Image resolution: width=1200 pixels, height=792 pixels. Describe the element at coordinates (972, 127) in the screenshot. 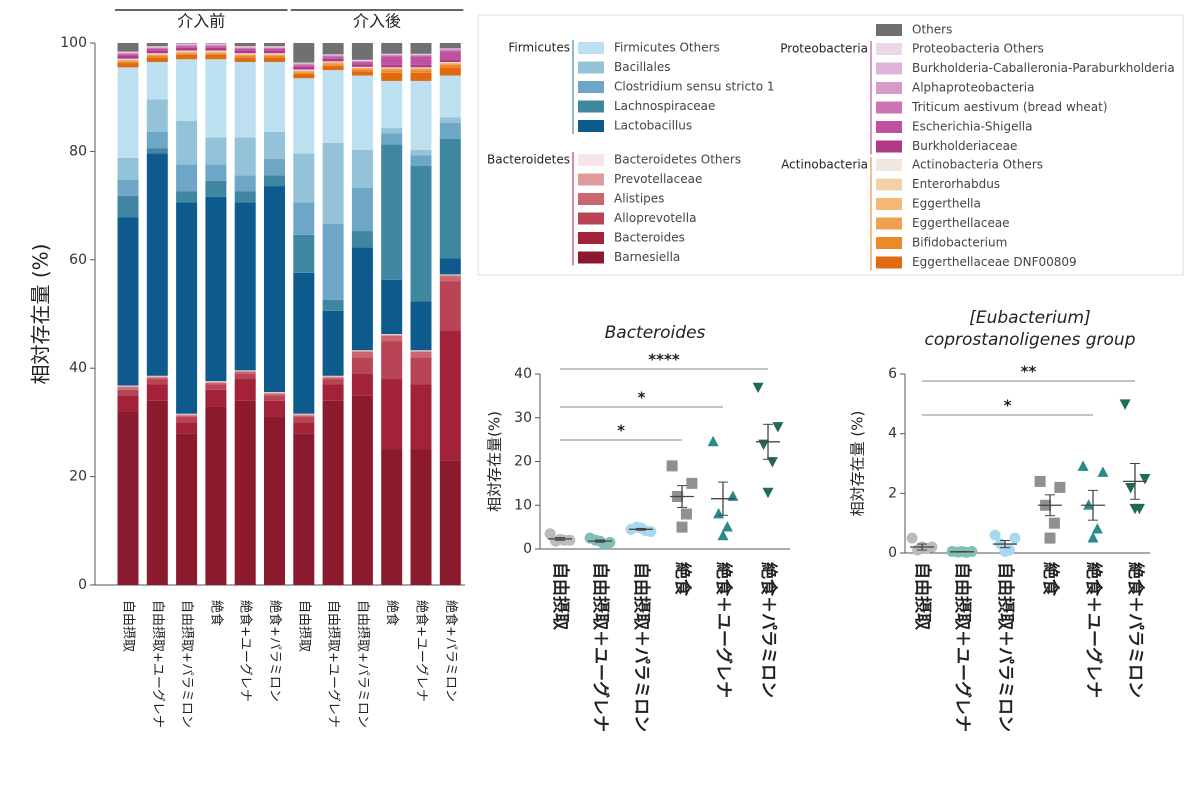

I see `legend-label: Escherichia-Shigella` at that location.